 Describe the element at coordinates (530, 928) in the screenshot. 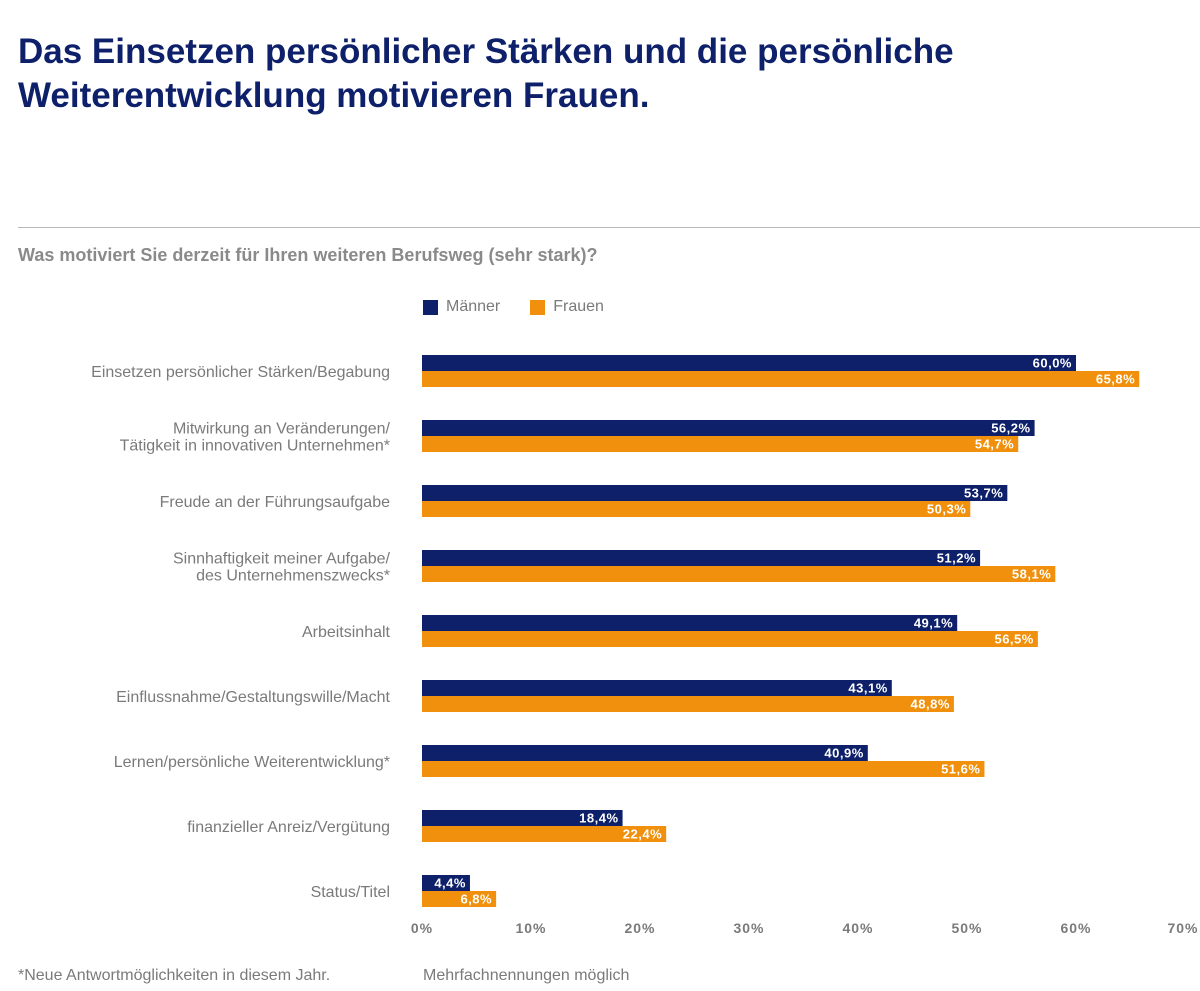

I see `x-tick-label: 10%` at that location.